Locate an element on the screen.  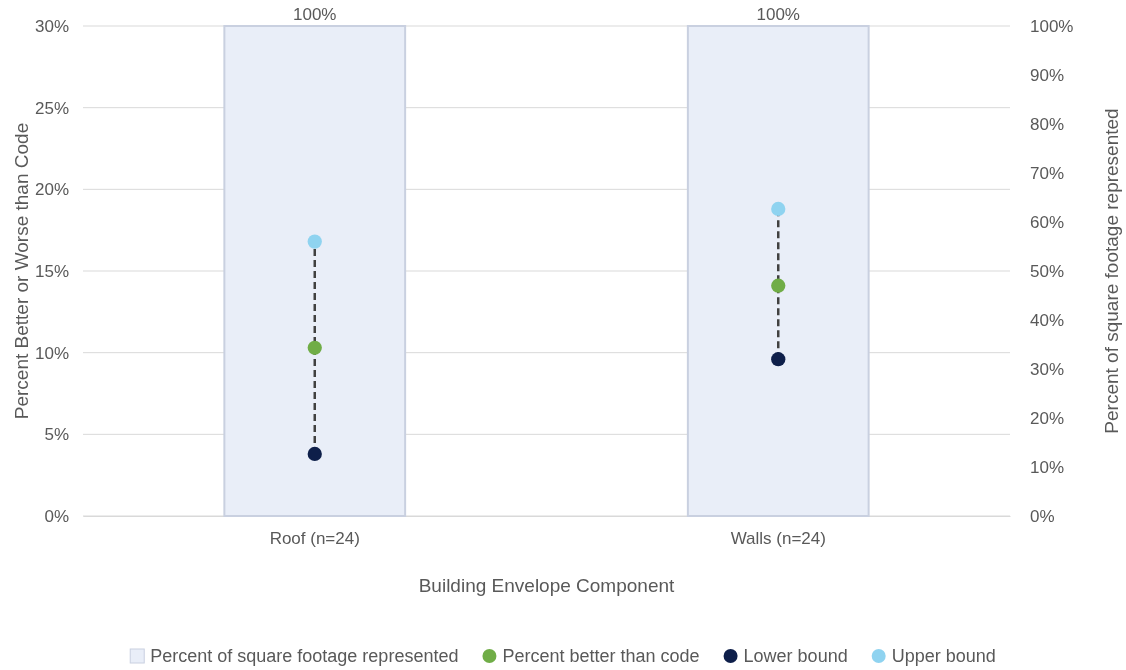
y-tick-label: 15% is located at coordinates (51, 271).